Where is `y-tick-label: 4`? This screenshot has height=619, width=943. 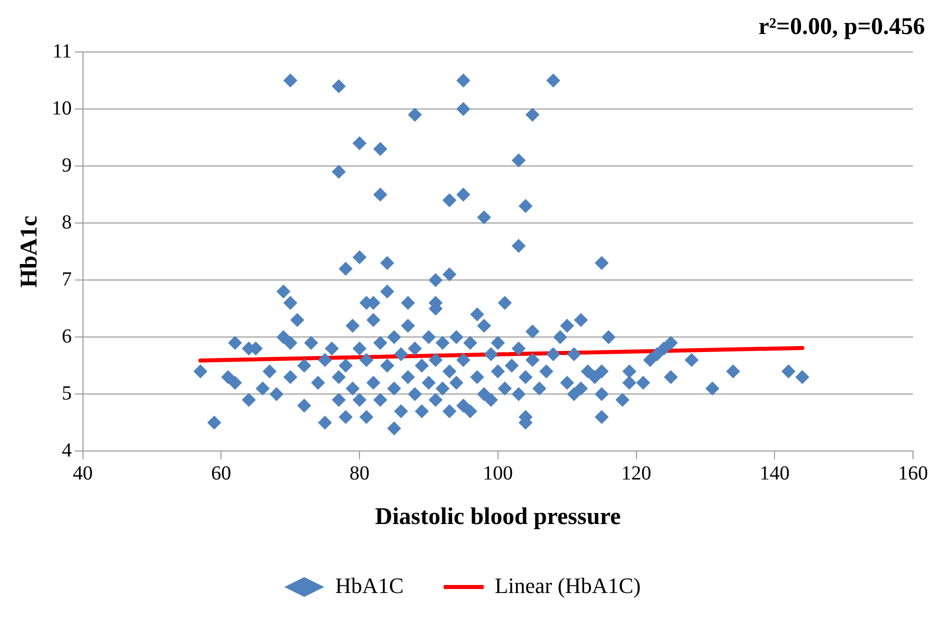
y-tick-label: 4 is located at coordinates (67, 450).